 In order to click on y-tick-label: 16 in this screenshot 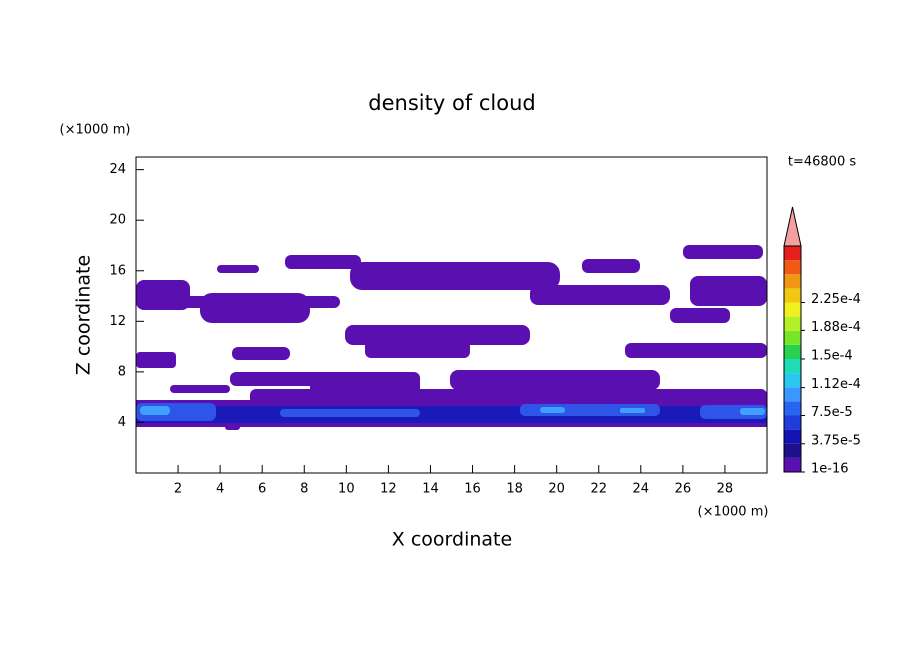, I will do `click(117, 270)`.